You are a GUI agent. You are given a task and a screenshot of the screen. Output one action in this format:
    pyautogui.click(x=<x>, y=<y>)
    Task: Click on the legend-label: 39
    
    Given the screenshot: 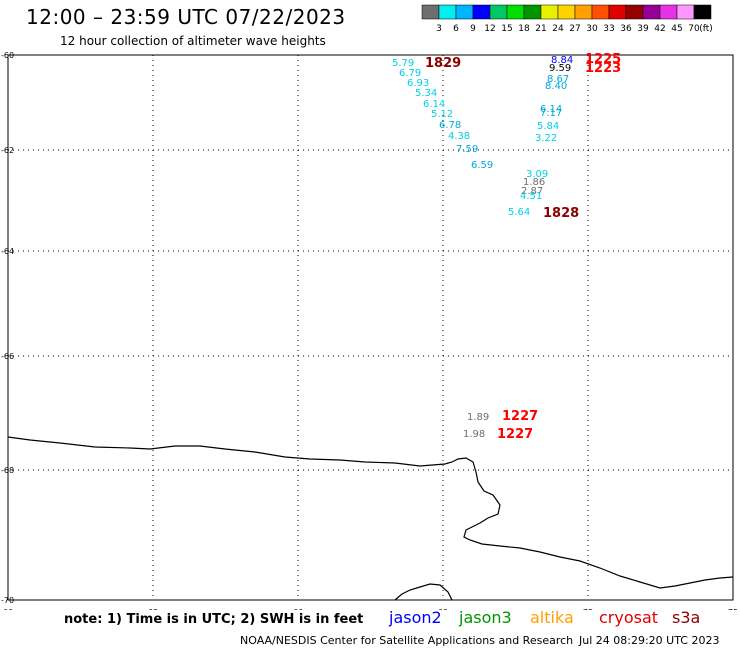 What is the action you would take?
    pyautogui.click(x=643, y=29)
    